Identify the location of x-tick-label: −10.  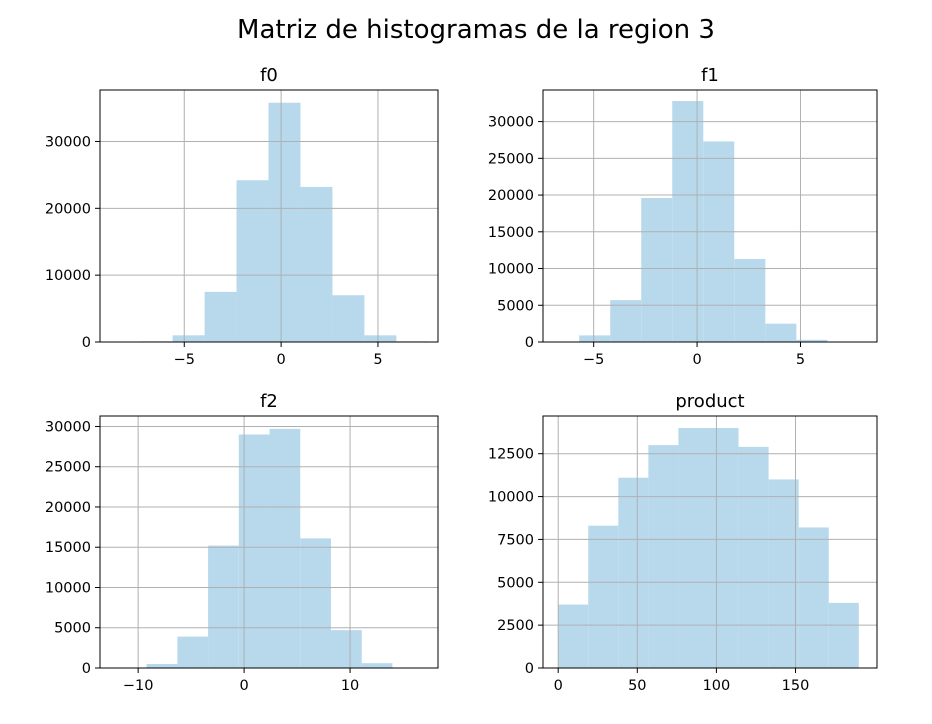
(138, 686).